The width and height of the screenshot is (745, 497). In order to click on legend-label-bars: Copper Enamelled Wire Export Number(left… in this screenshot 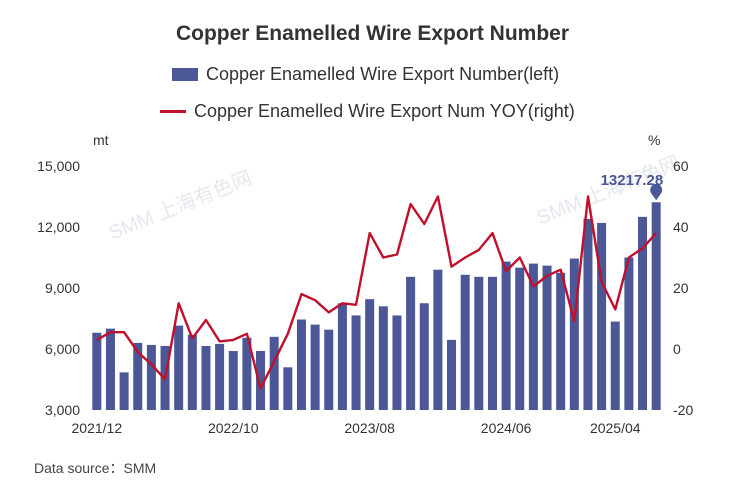, I will do `click(383, 74)`.